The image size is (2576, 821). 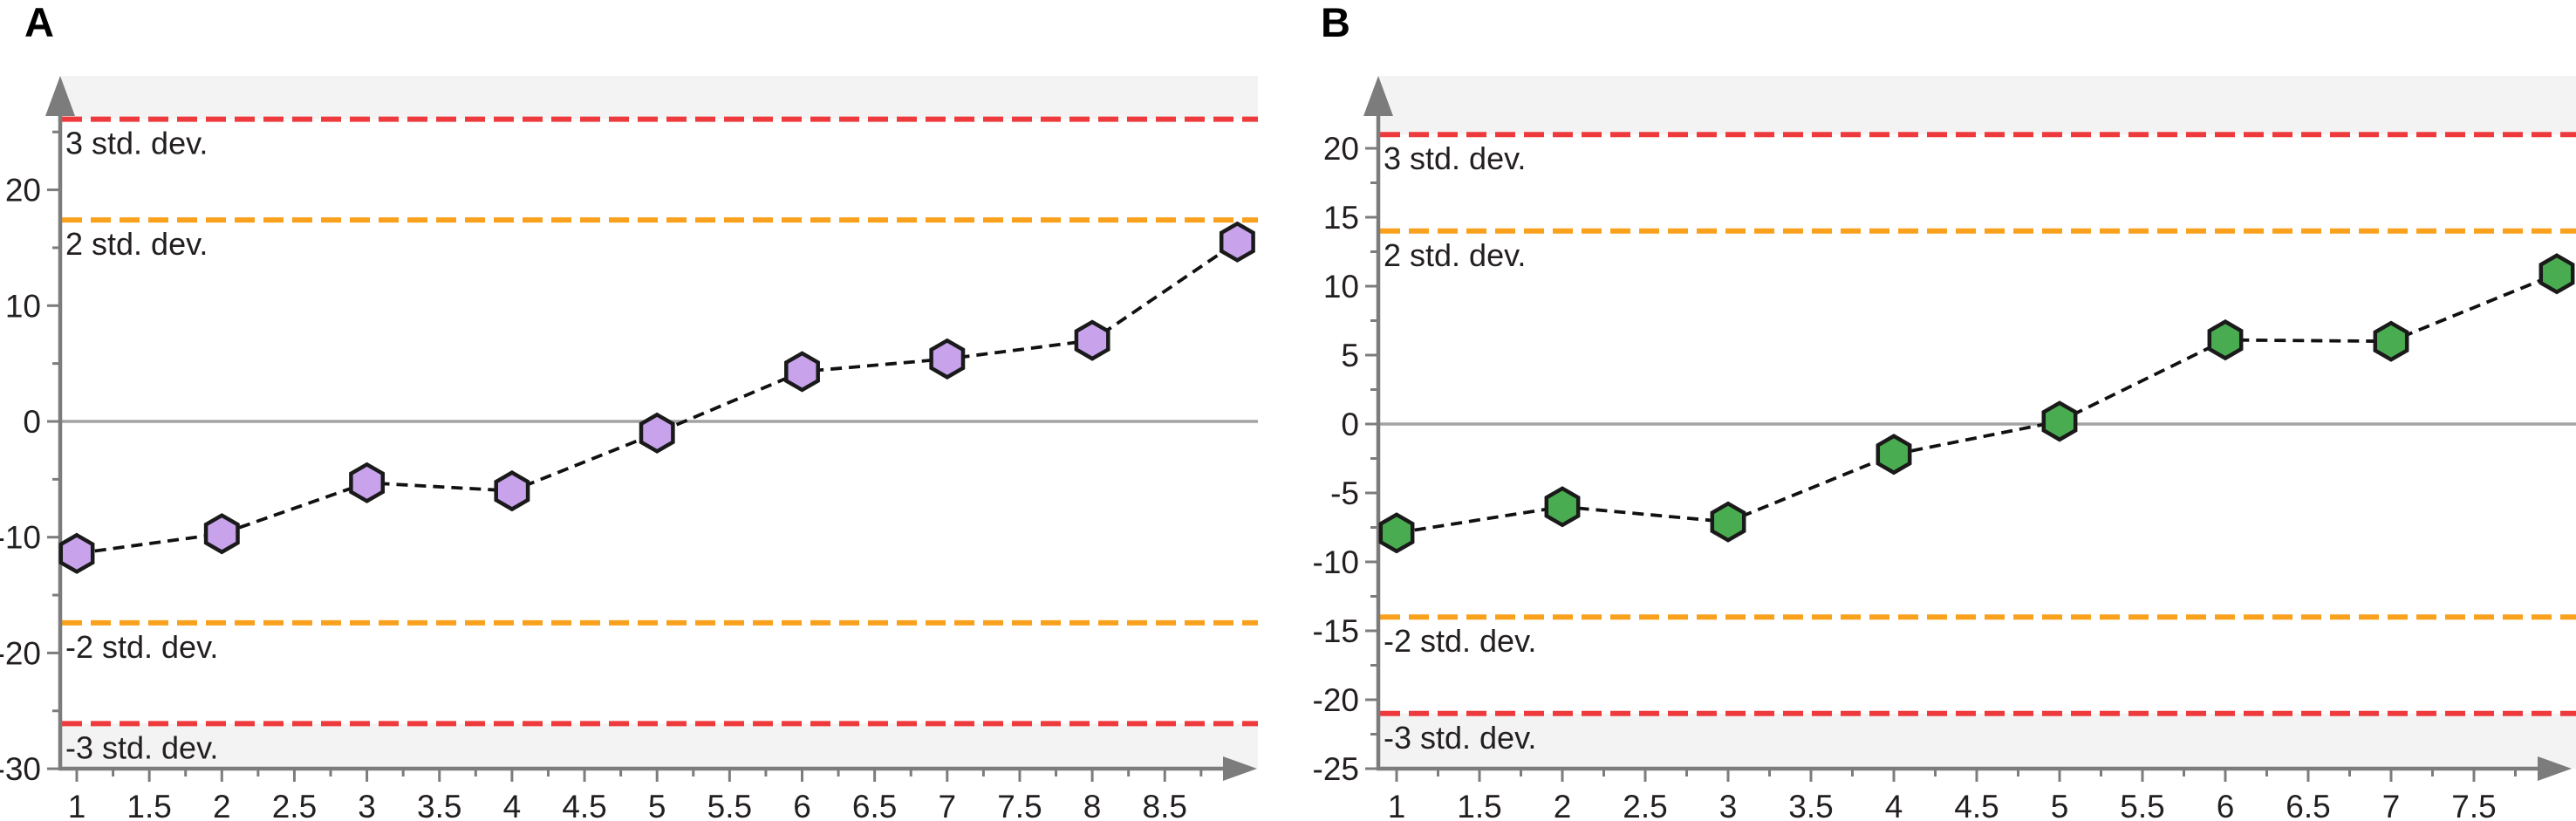 I want to click on y-tick-label: -25, so click(x=1336, y=769).